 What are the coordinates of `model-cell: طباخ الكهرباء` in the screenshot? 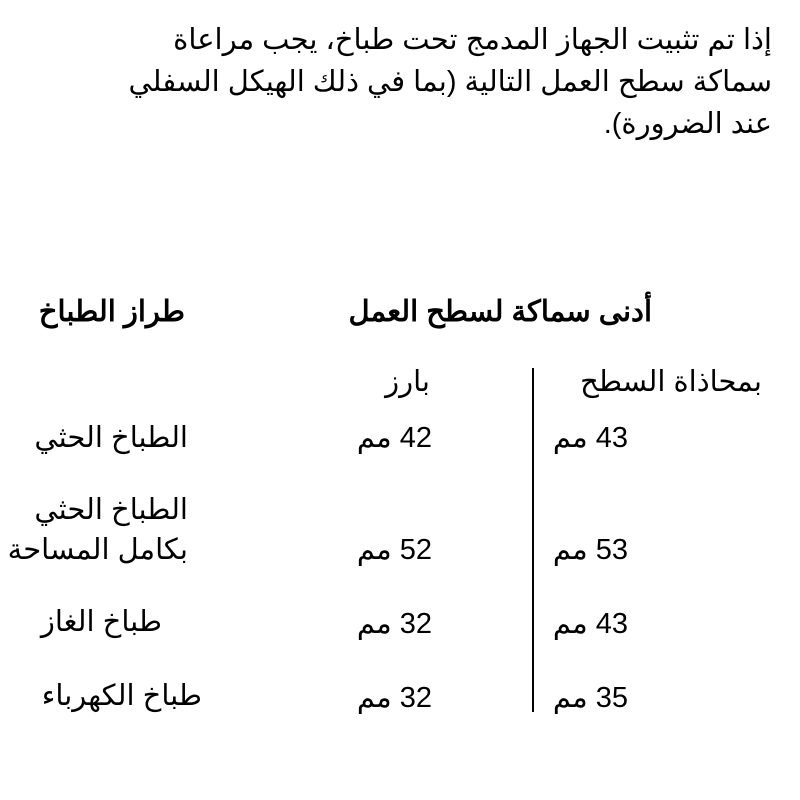 It's located at (121, 696).